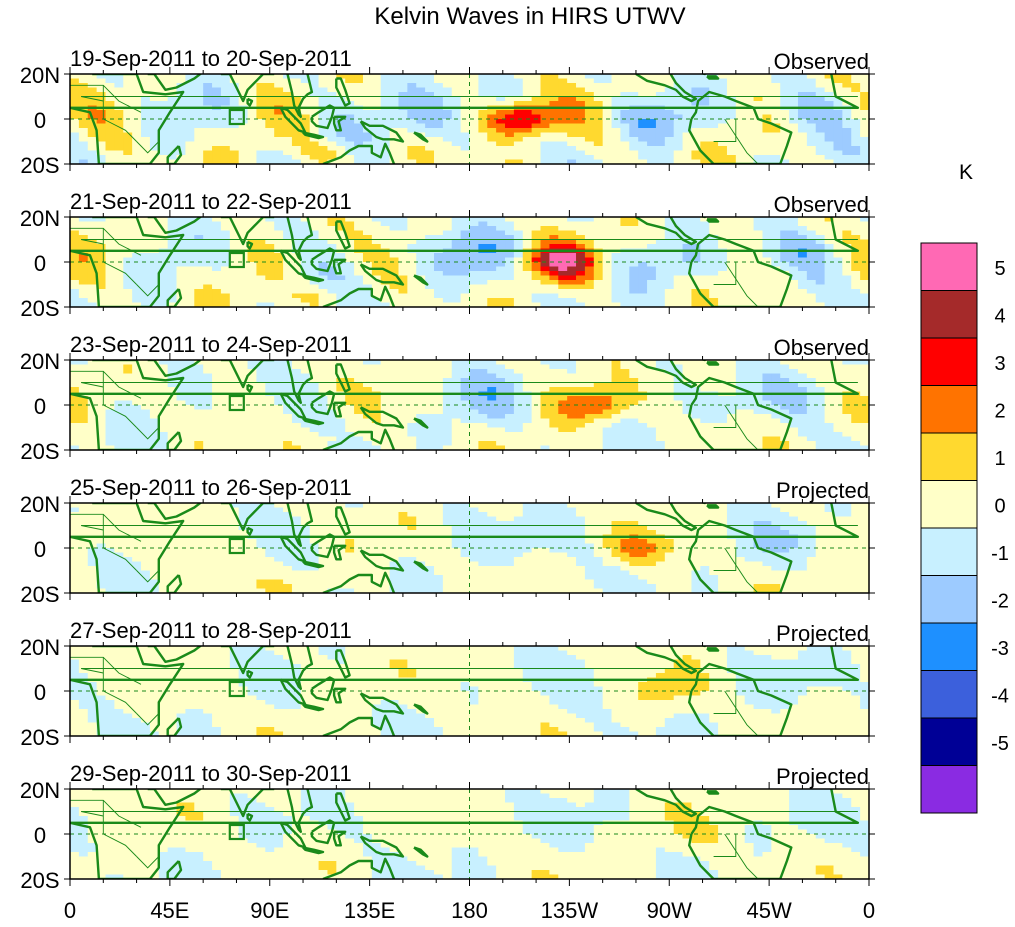 This screenshot has height=927, width=1015. I want to click on figure-title: Kelvin Waves in HIRS UTWV, so click(529, 16).